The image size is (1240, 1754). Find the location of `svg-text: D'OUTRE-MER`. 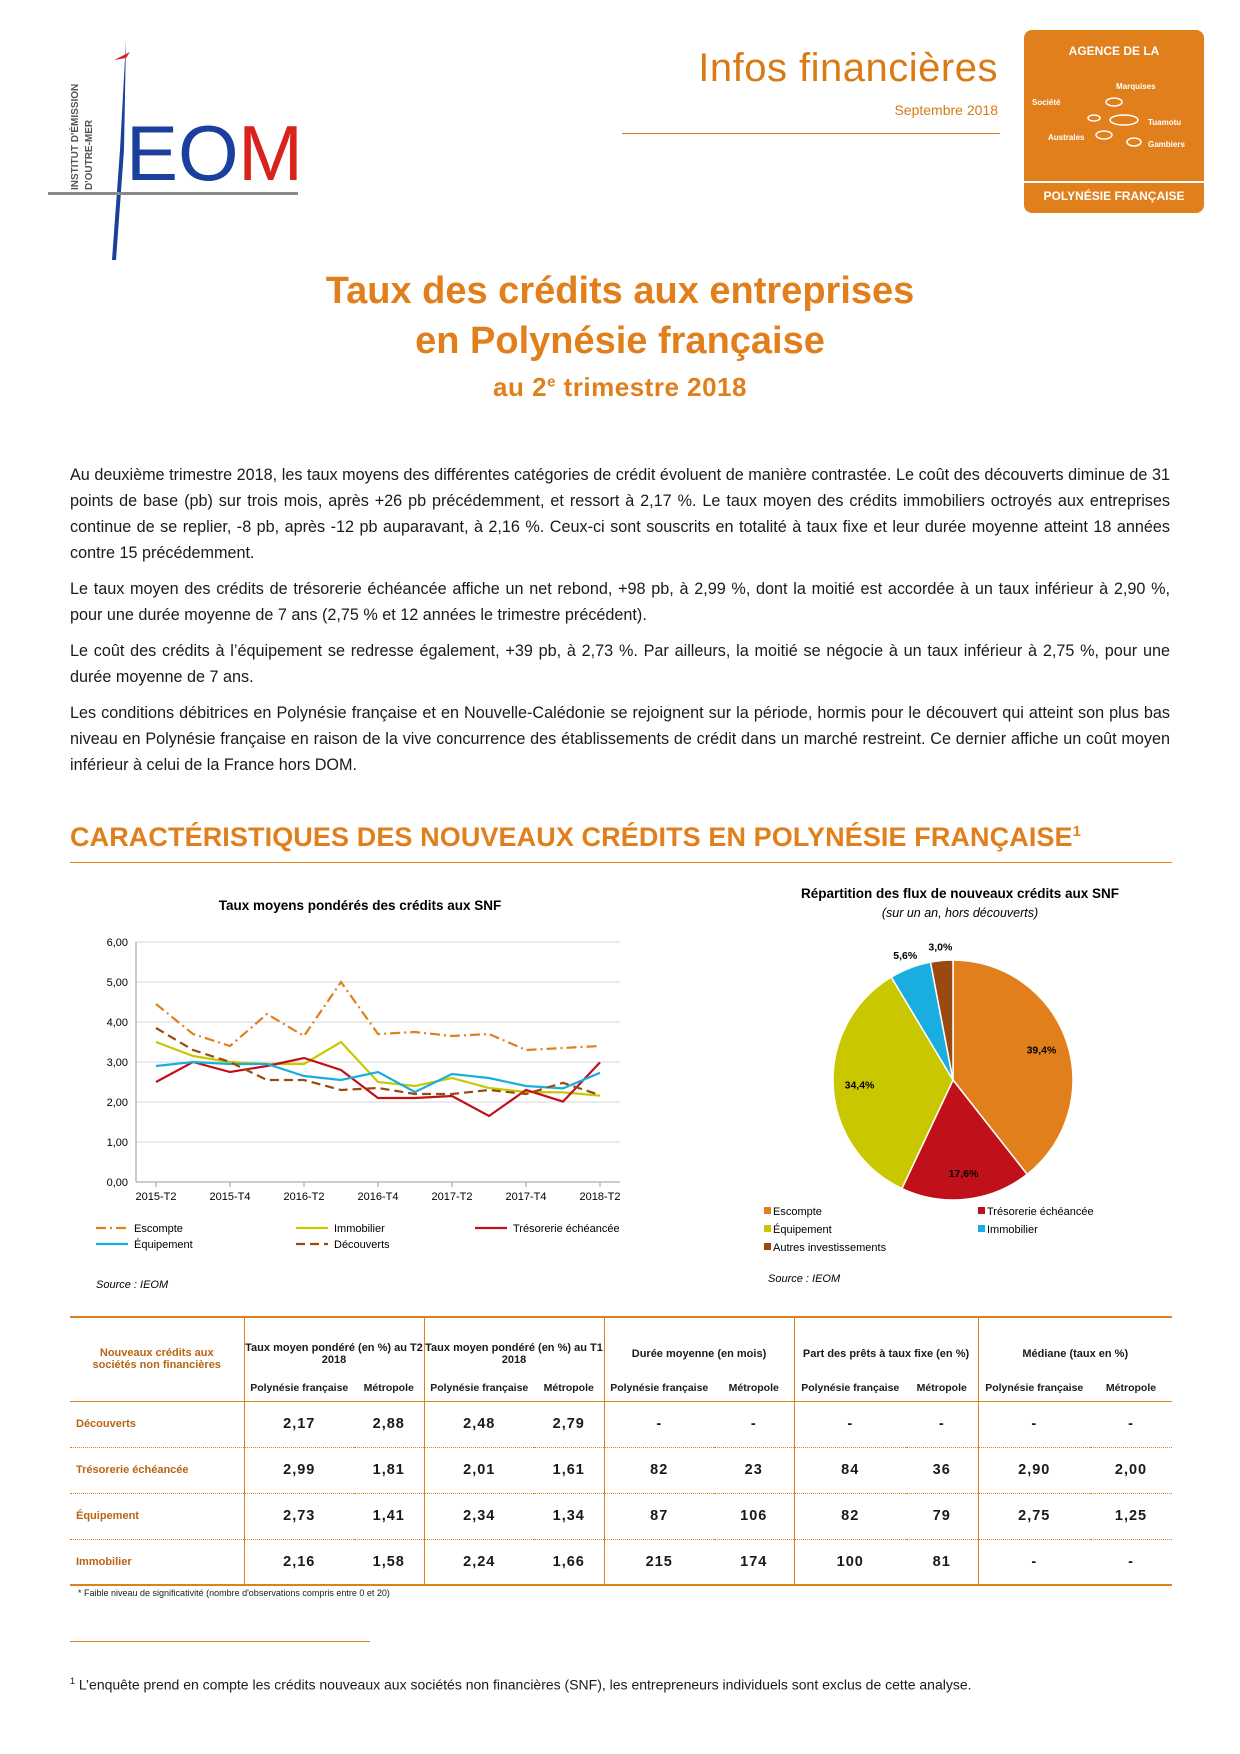

svg-text: D'OUTRE-MER is located at coordinates (89, 154).